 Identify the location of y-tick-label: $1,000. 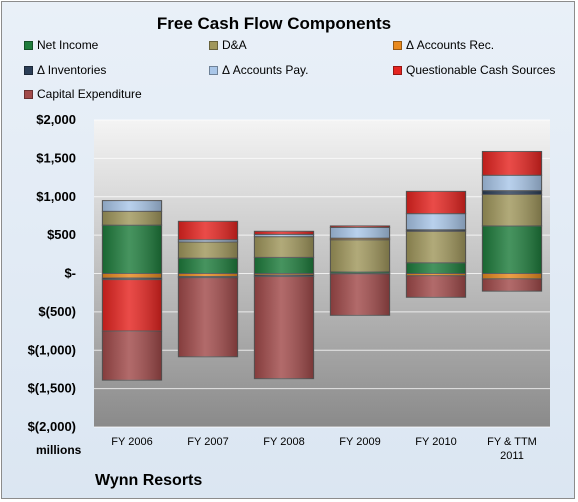
(56, 196).